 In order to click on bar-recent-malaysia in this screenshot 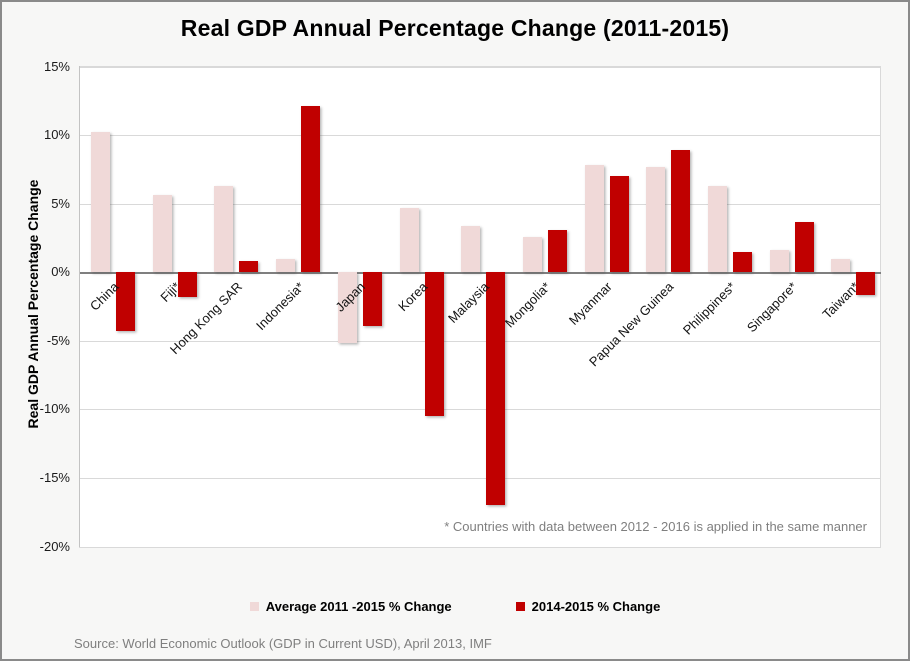, I will do `click(496, 389)`.